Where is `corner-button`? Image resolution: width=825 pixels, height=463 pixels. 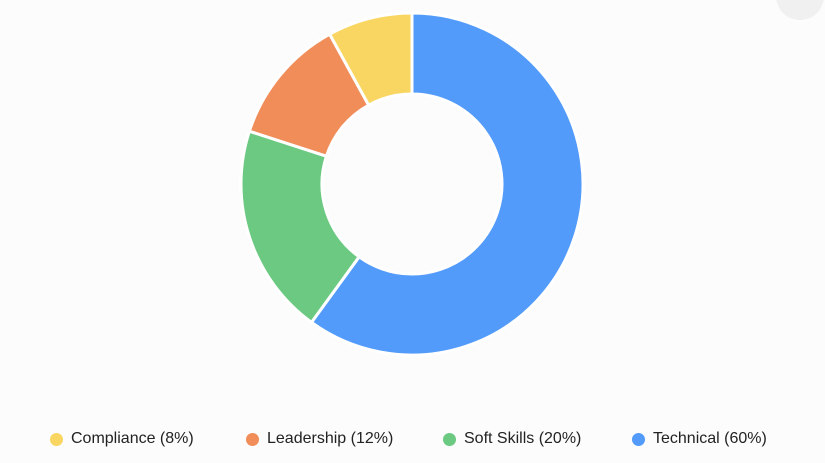 corner-button is located at coordinates (800, 10).